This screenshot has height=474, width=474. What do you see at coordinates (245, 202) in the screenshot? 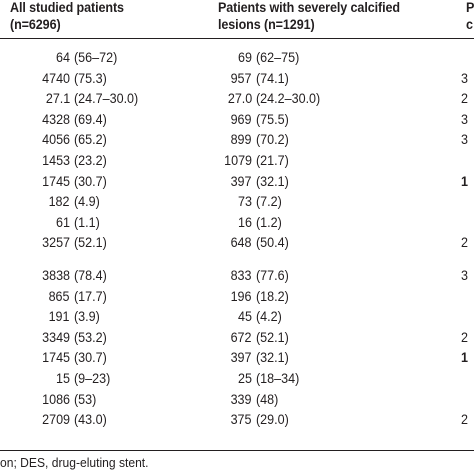
I see `calcified-count: 73` at bounding box center [245, 202].